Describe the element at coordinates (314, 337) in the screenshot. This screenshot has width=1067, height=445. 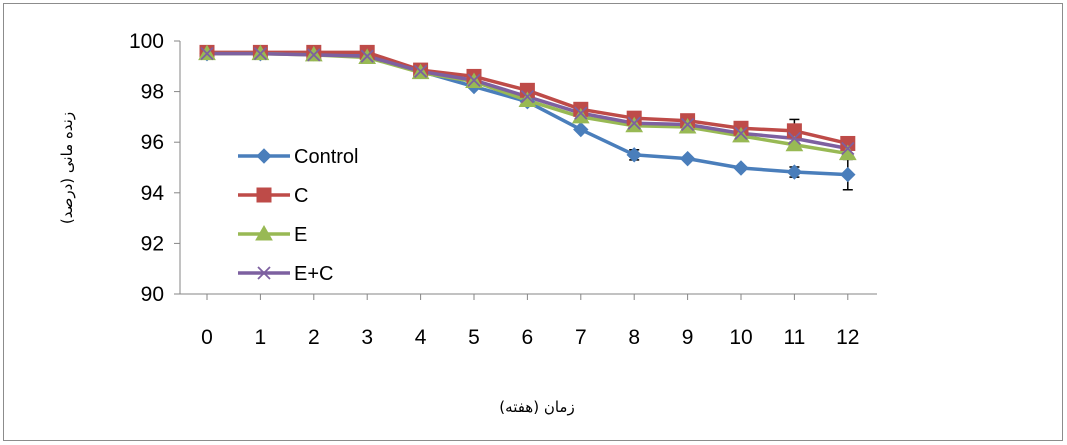
I see `x-tick-label: 2` at that location.